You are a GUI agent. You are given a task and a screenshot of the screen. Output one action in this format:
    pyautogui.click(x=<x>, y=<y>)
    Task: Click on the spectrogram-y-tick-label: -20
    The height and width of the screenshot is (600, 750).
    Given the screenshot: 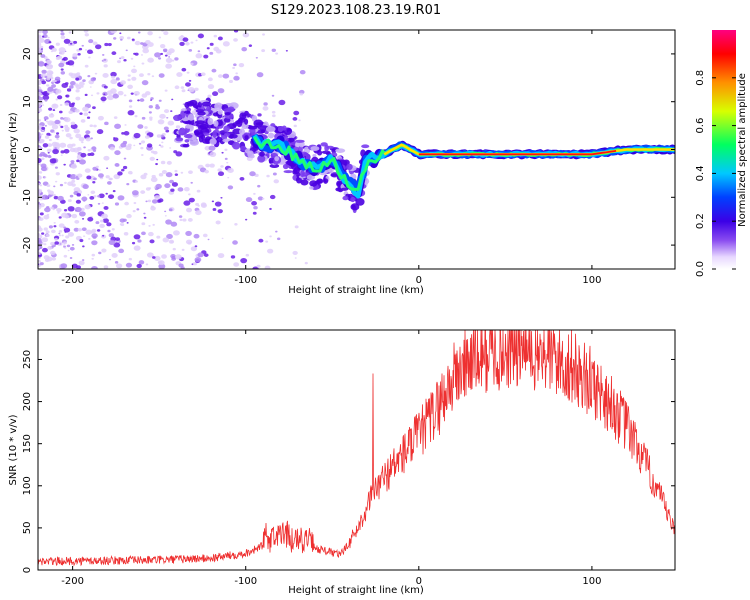 What is the action you would take?
    pyautogui.click(x=27, y=245)
    